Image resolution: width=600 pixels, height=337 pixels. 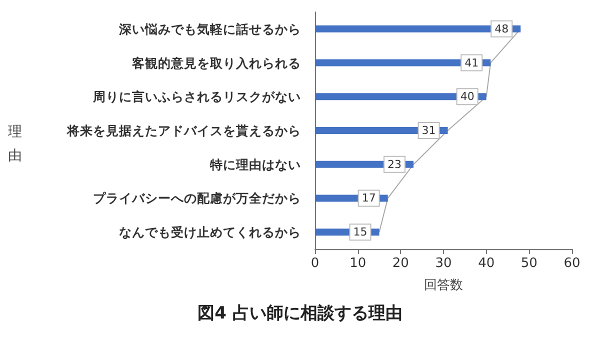 I want to click on y-tick-label: 深い悩みでも気軽に話せるから, so click(x=209, y=28).